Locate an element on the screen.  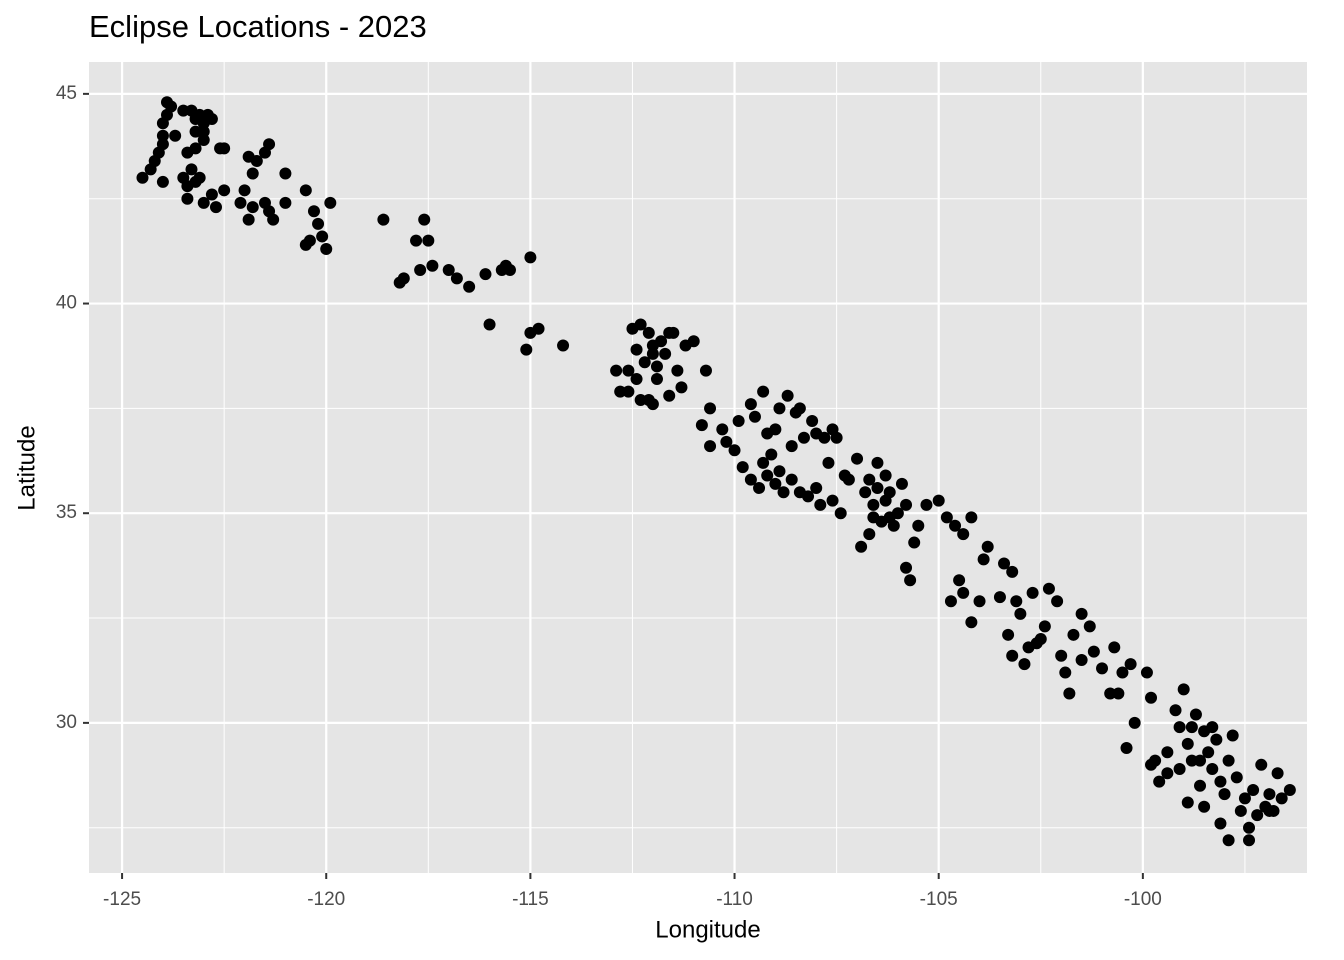
y-tick-label: 45 is located at coordinates (66, 93).